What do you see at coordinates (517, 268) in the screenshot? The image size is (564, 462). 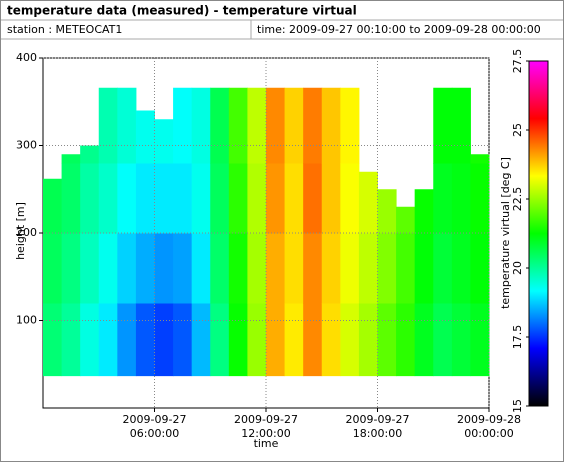 I see `colorbar-tick-label: 20` at bounding box center [517, 268].